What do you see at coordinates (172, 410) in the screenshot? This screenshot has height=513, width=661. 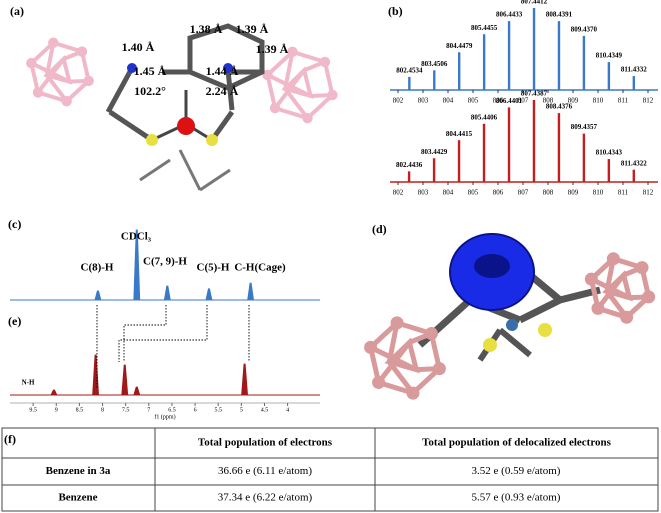 I see `x-tick-label: 6.5` at bounding box center [172, 410].